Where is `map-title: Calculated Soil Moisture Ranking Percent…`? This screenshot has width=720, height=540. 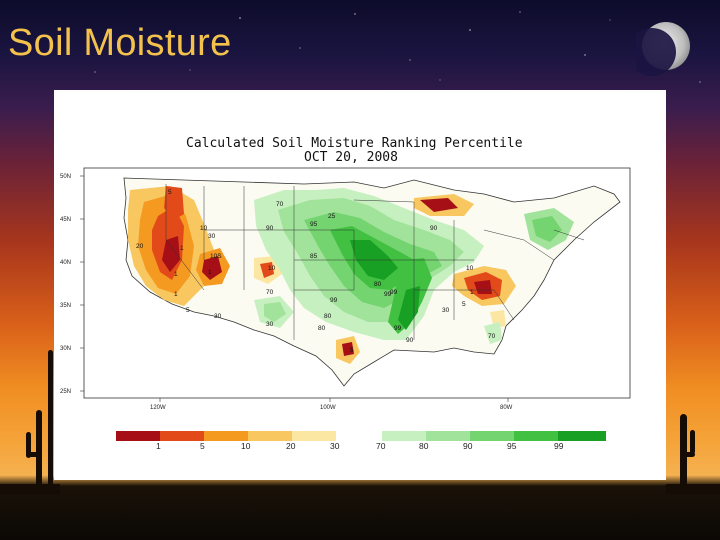
map-title: Calculated Soil Moisture Ranking Percent… is located at coordinates (354, 143).